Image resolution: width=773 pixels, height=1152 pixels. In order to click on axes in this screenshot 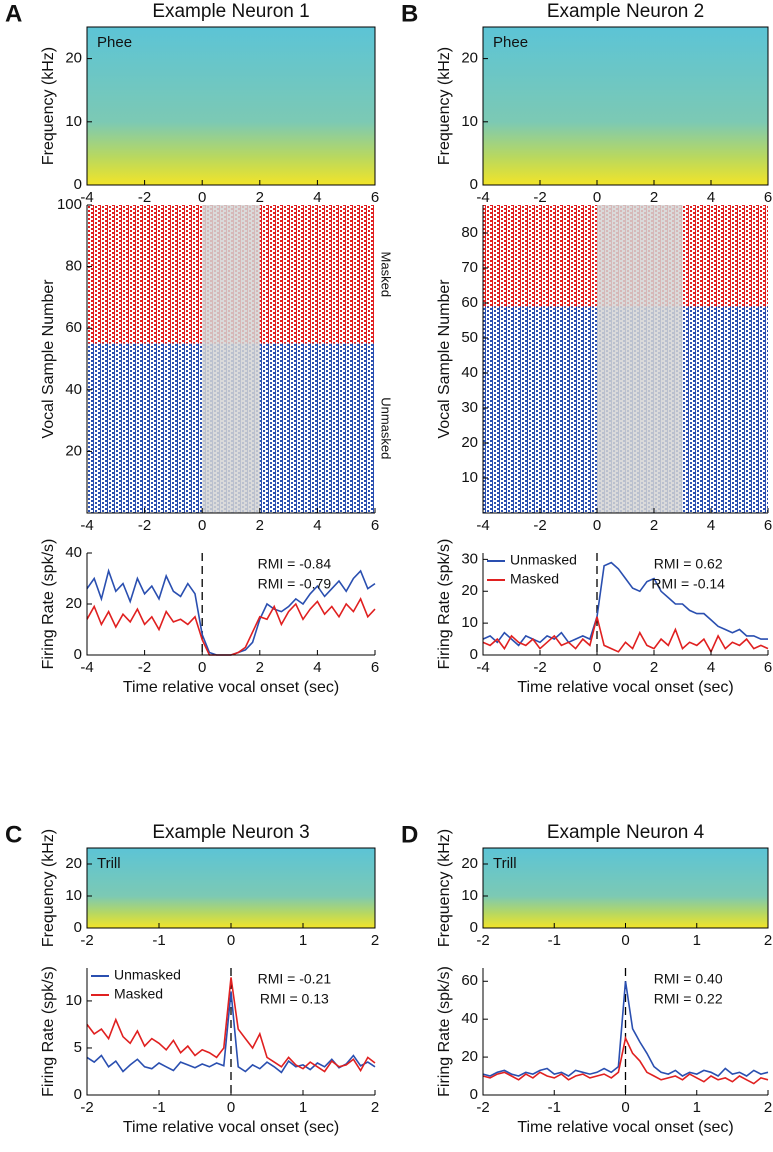, I will do `click(625, 604)`.